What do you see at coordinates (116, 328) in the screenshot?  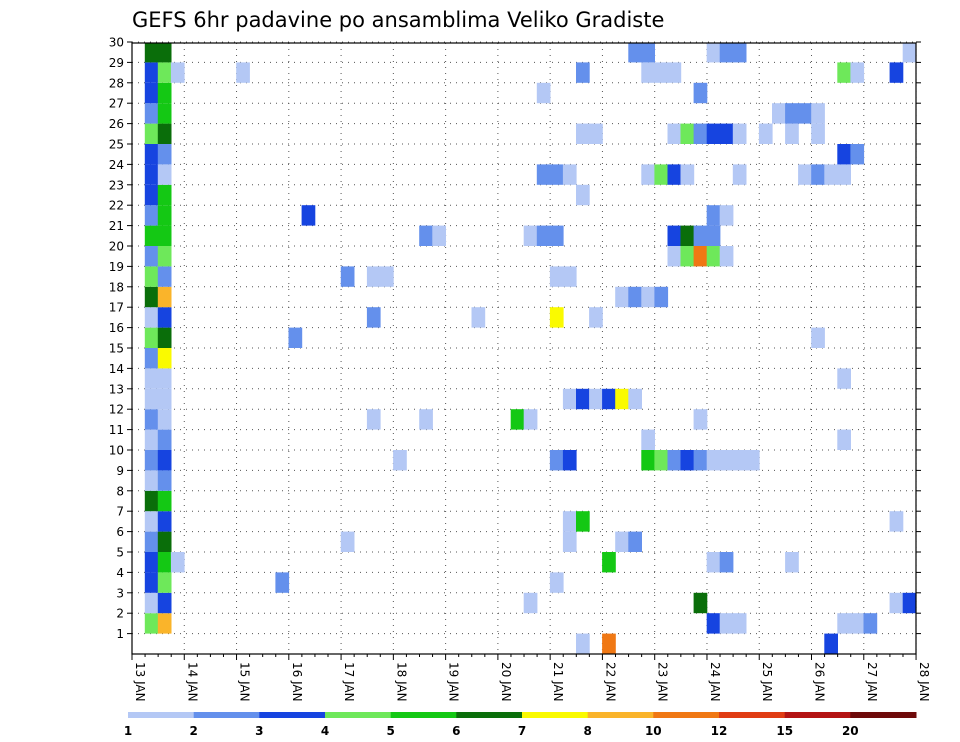 I see `y-tick-label: 16` at bounding box center [116, 328].